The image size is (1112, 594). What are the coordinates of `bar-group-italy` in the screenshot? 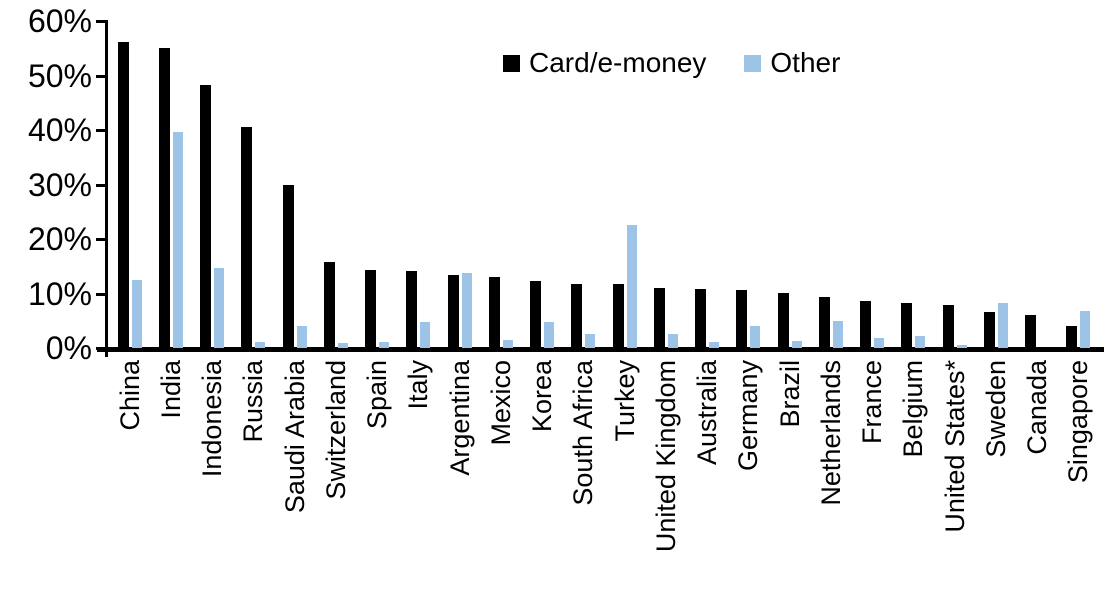 It's located at (418, 184).